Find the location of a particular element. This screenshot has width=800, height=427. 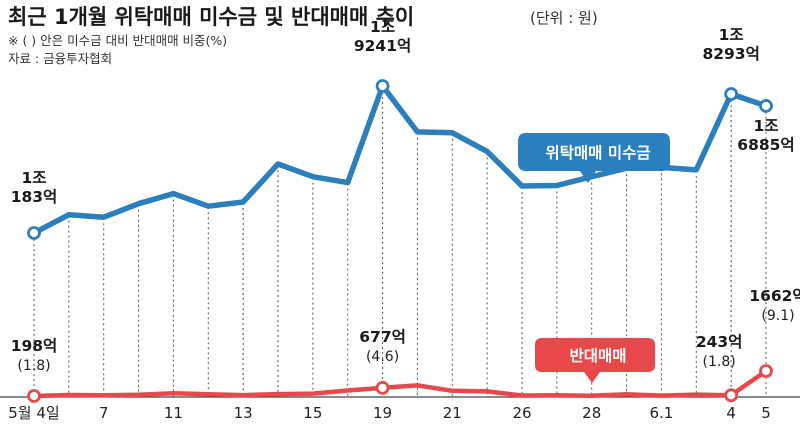

value-label: 198억 is located at coordinates (34, 345).